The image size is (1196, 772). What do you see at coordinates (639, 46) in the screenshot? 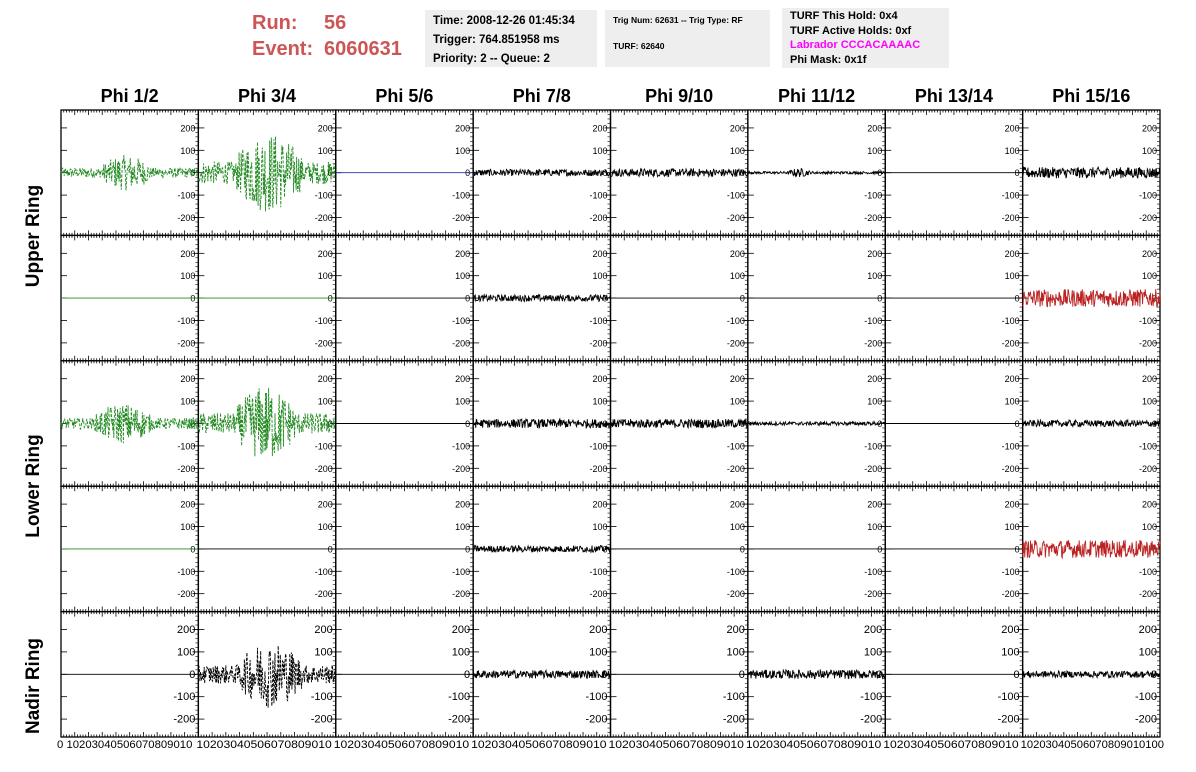
I see `turf-text: TURF: 62640` at bounding box center [639, 46].